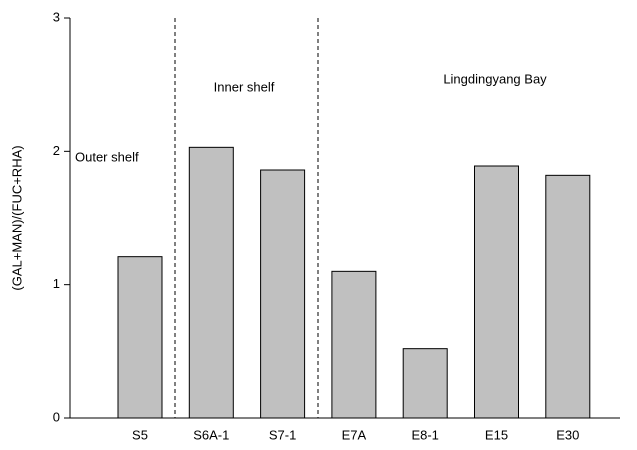 This screenshot has height=450, width=637. Describe the element at coordinates (354, 434) in the screenshot. I see `x-tick-label: E7A` at that location.